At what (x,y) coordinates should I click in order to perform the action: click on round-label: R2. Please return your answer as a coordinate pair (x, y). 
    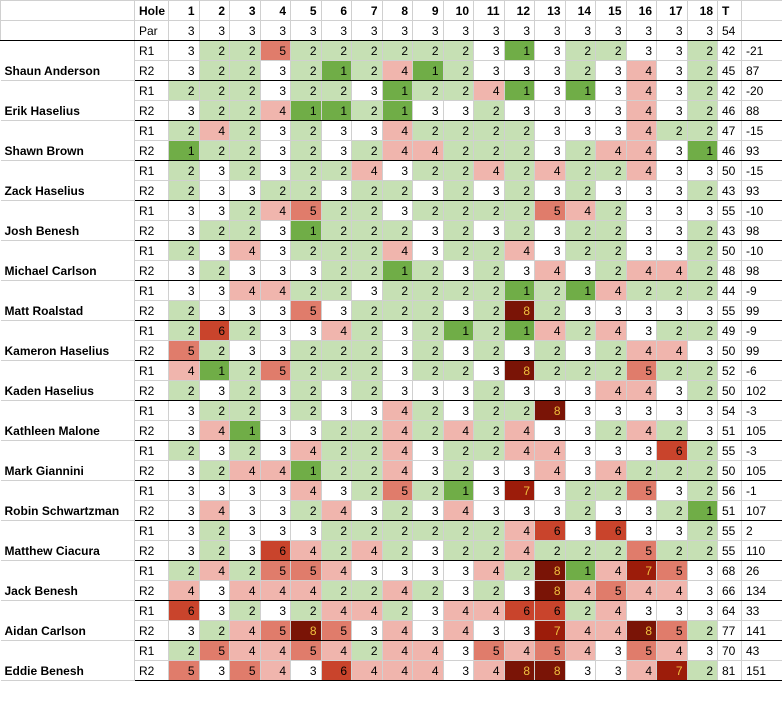
    Looking at the image, I should click on (151, 150).